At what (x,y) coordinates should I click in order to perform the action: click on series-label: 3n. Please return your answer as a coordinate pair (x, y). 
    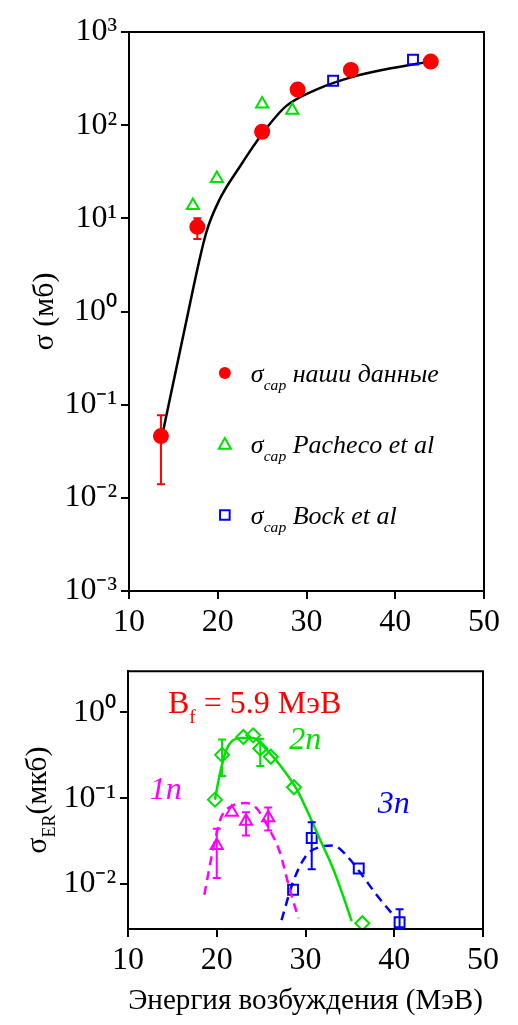
    Looking at the image, I should click on (393, 802).